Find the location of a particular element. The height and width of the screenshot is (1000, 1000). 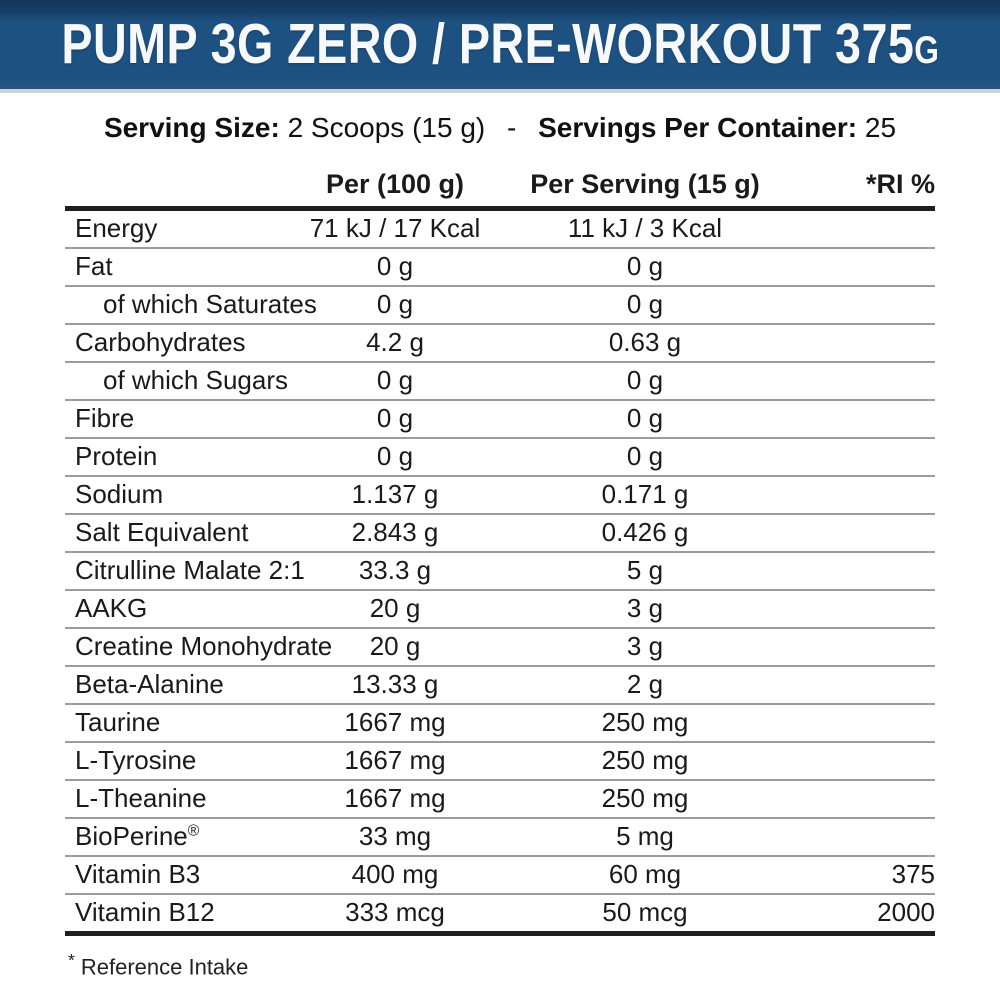

per-100g-cell: 2.843 g is located at coordinates (395, 532).